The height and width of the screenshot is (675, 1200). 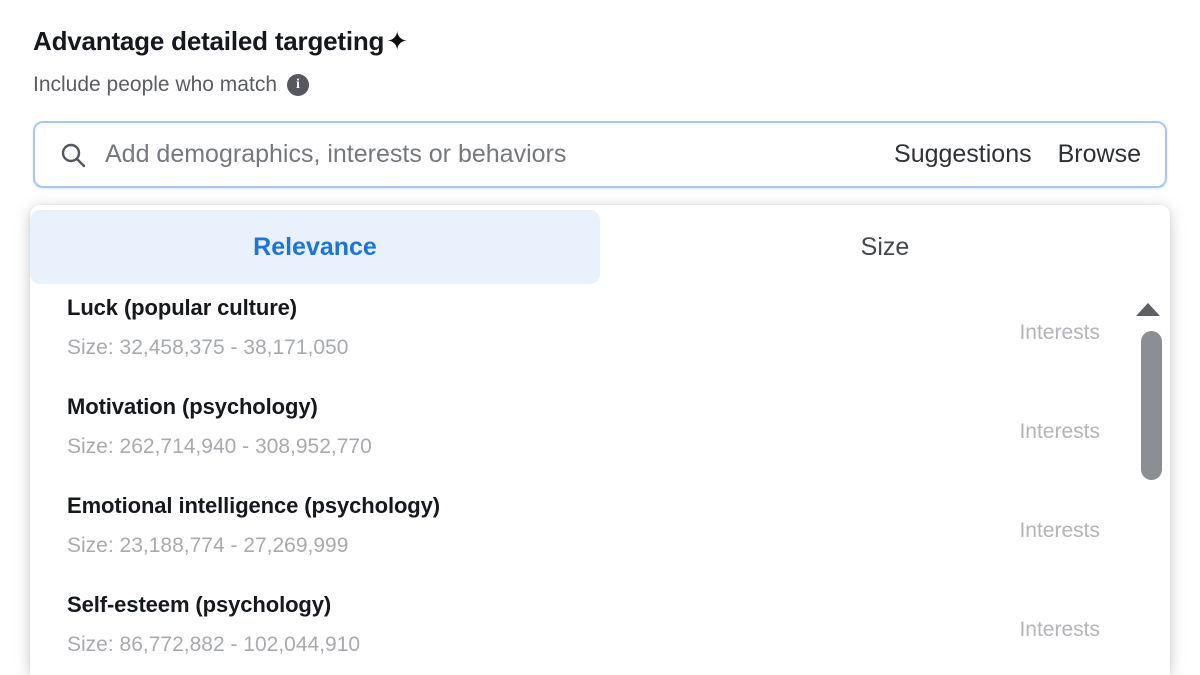 What do you see at coordinates (192, 406) in the screenshot?
I see `result-name: Motivation (psychology)` at bounding box center [192, 406].